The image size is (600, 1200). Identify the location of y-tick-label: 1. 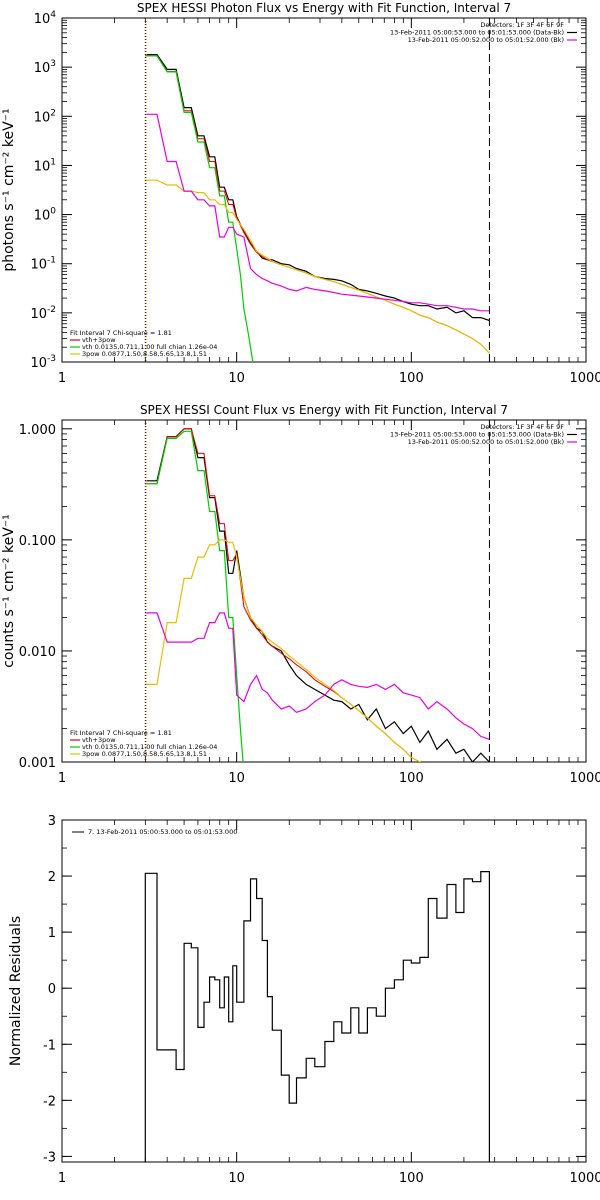
(52, 933).